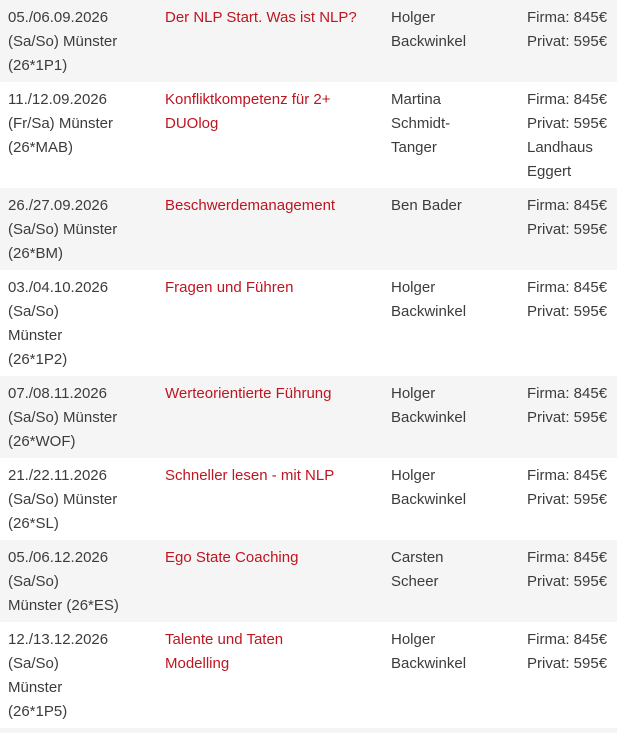  I want to click on seminar-date-cell: 12./13.12.2026 (Sa/So) Münster (26*1P5), so click(58, 675).